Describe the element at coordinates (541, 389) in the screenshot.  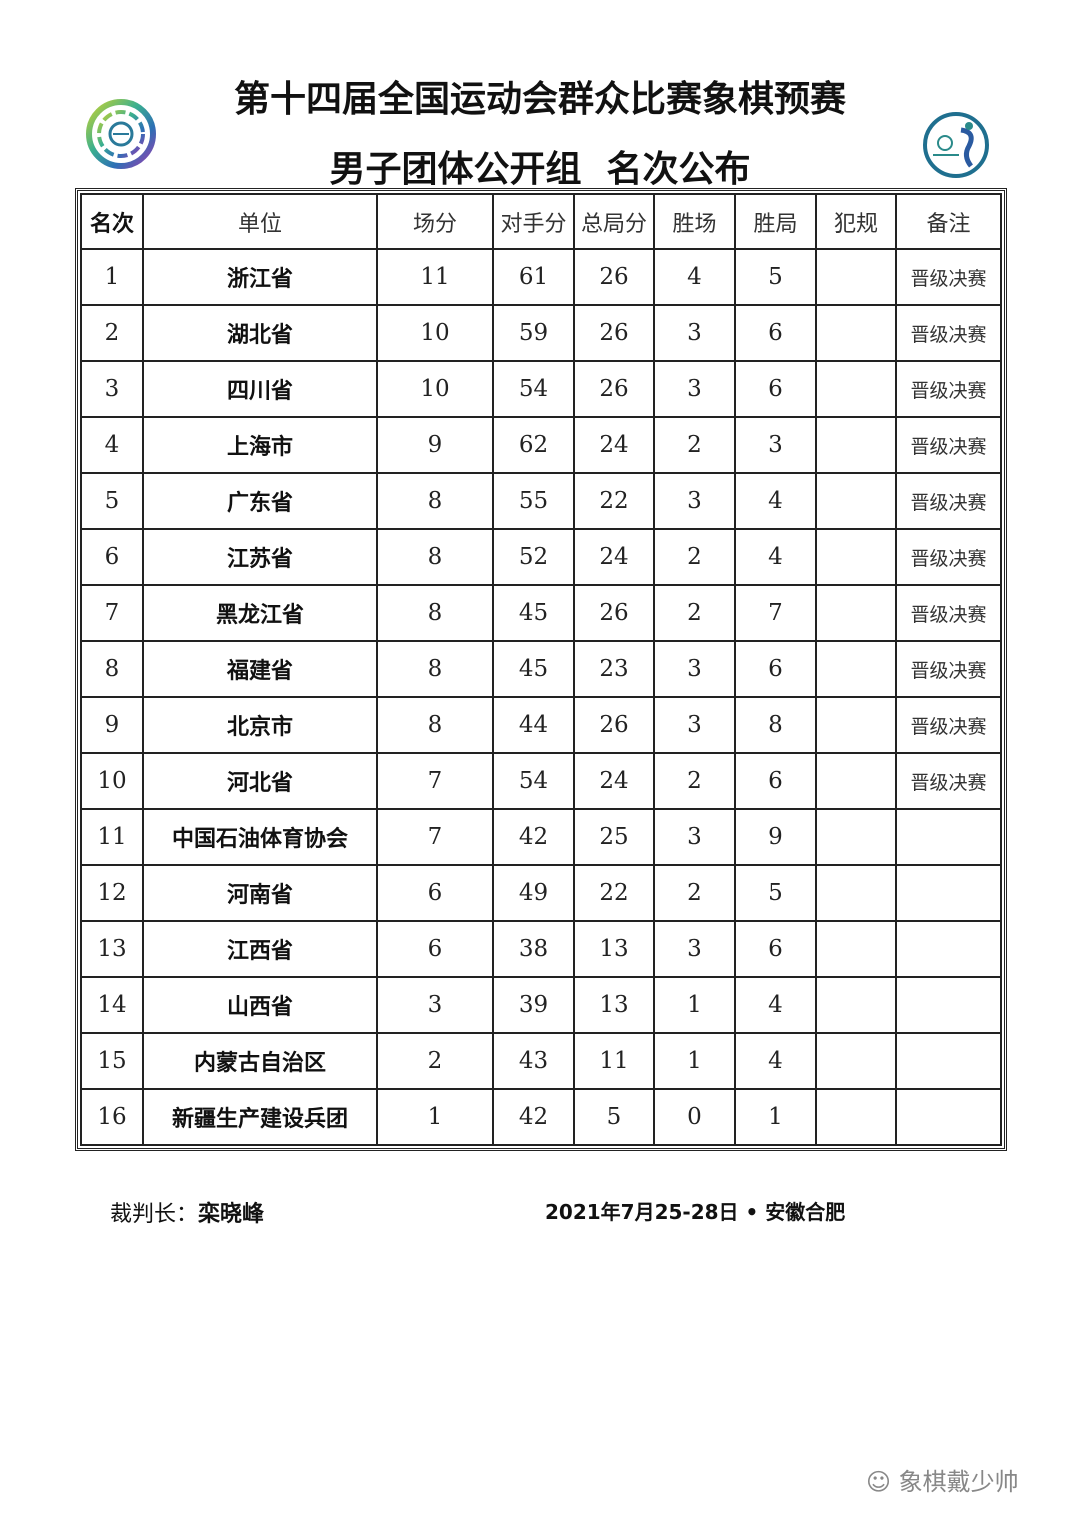
I see `table-row: 3 四川省 10 54 26 3 6 晋级决赛` at that location.